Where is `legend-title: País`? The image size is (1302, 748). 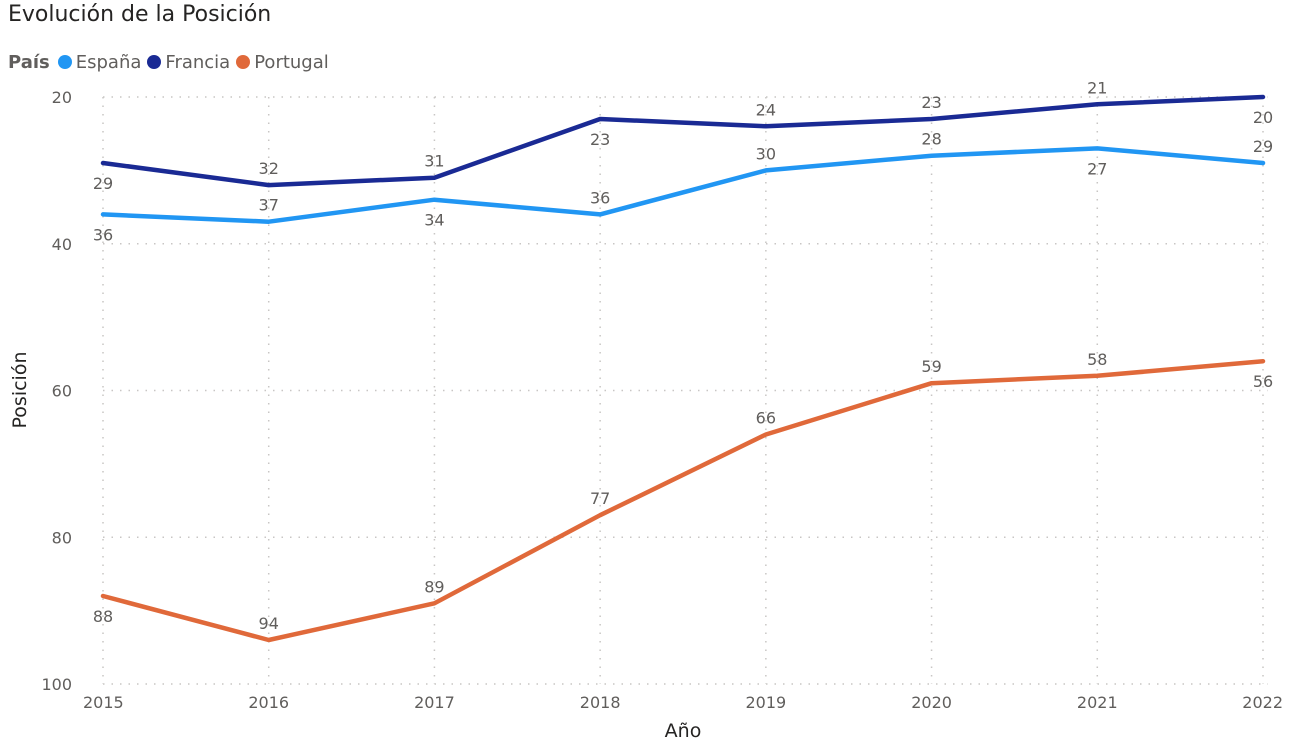 legend-title: País is located at coordinates (29, 62).